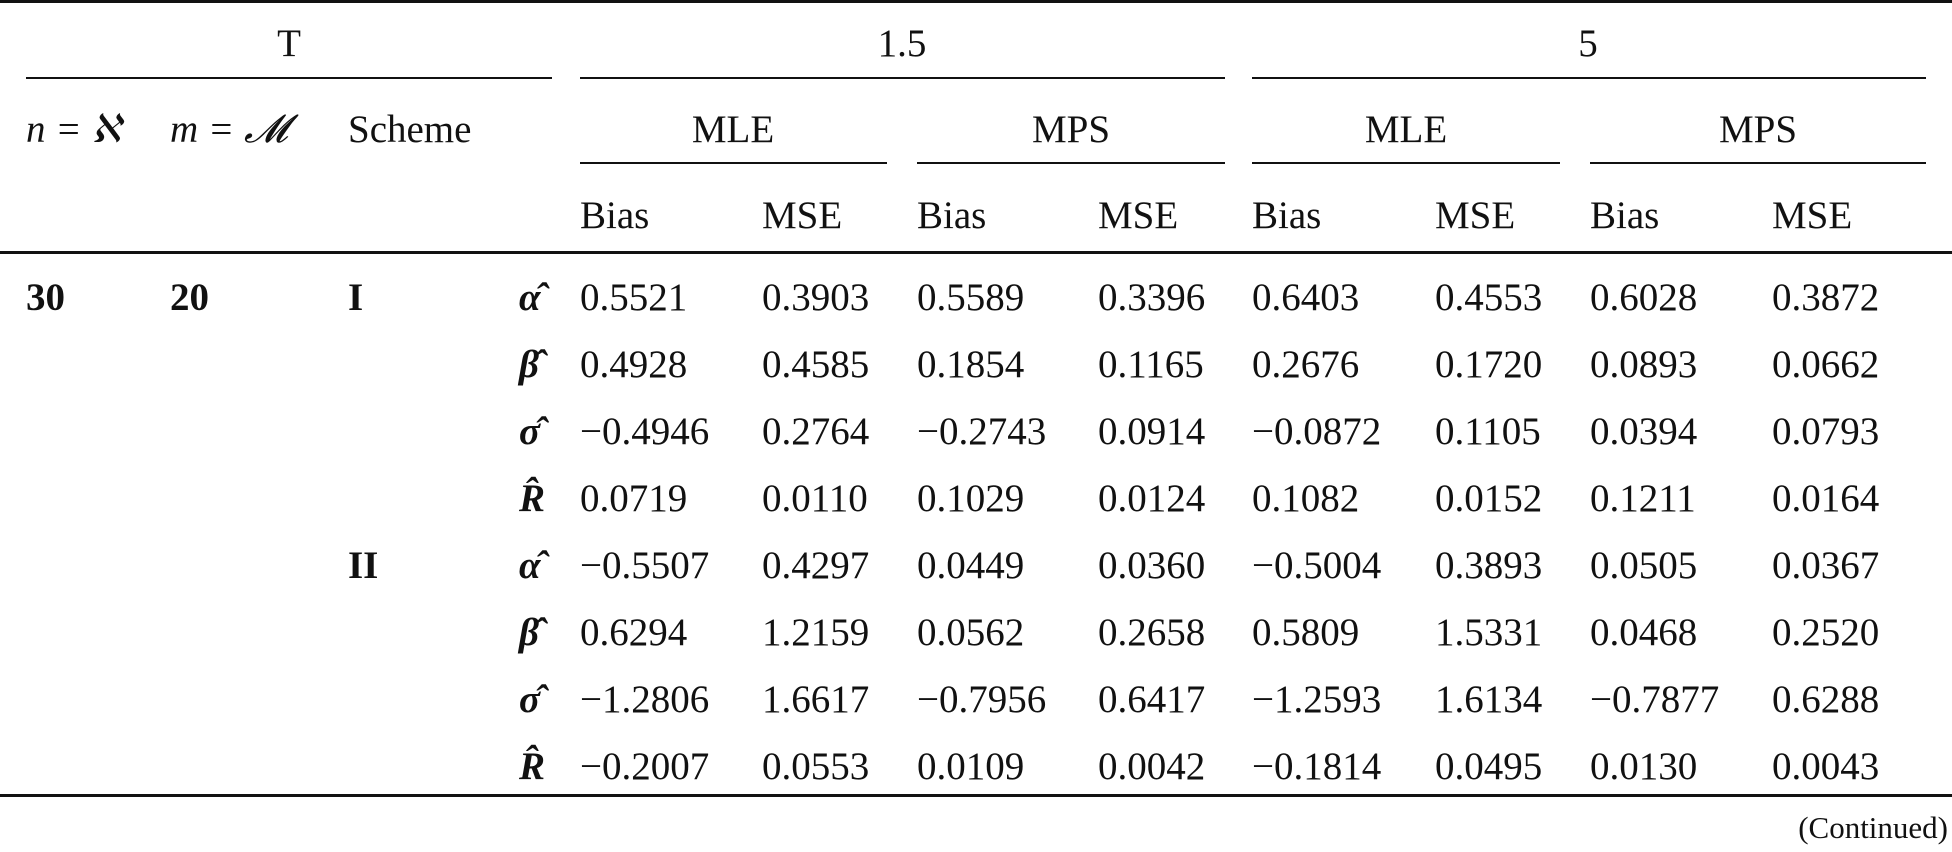  Describe the element at coordinates (1152, 699) in the screenshot. I see `table-cell: 0.6417` at that location.